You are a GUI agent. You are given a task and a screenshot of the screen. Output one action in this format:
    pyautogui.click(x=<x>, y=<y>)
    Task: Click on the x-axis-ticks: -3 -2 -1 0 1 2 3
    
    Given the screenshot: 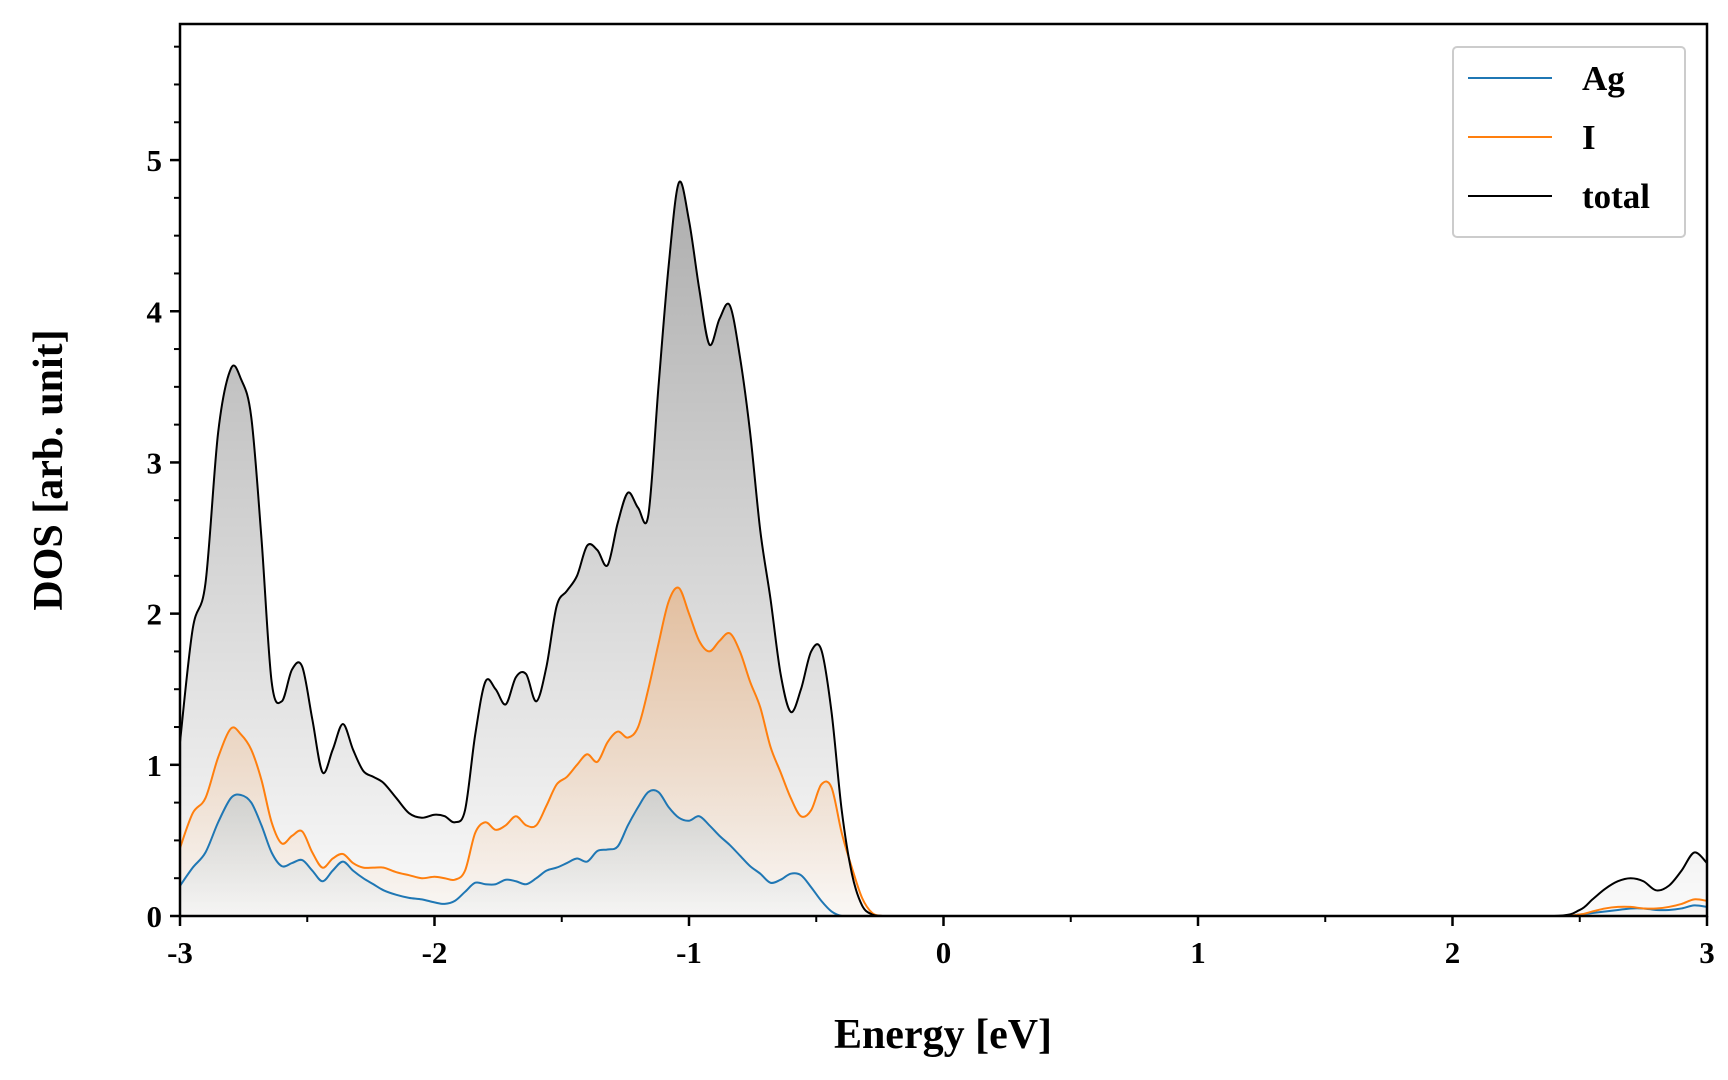 What is the action you would take?
    pyautogui.click(x=941, y=943)
    